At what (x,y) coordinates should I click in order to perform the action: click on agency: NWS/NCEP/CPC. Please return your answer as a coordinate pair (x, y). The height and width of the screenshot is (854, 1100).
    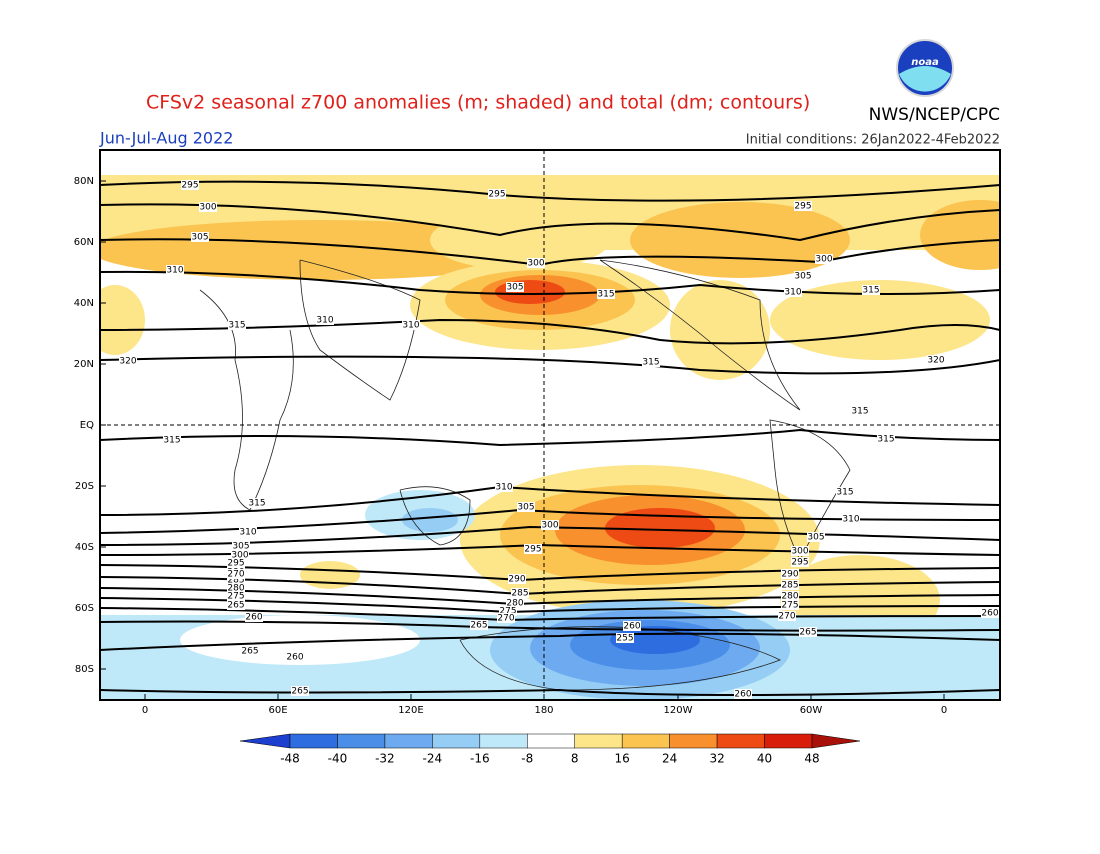
    Looking at the image, I should click on (934, 115).